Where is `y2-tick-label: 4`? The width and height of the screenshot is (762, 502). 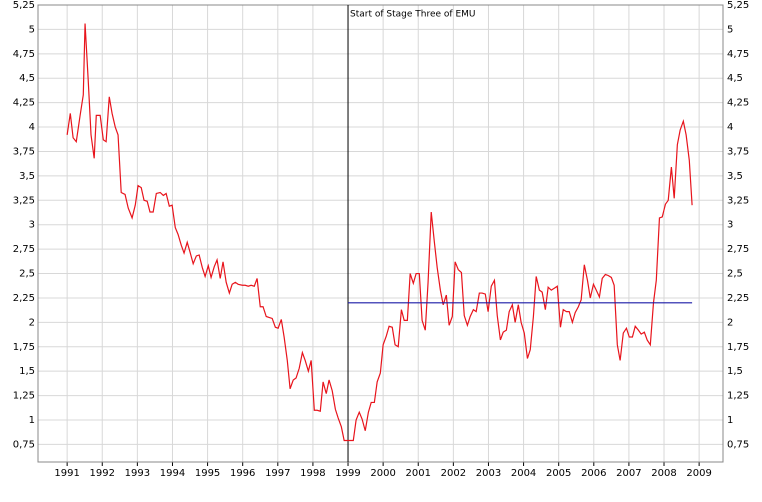 y2-tick-label: 4 is located at coordinates (730, 127).